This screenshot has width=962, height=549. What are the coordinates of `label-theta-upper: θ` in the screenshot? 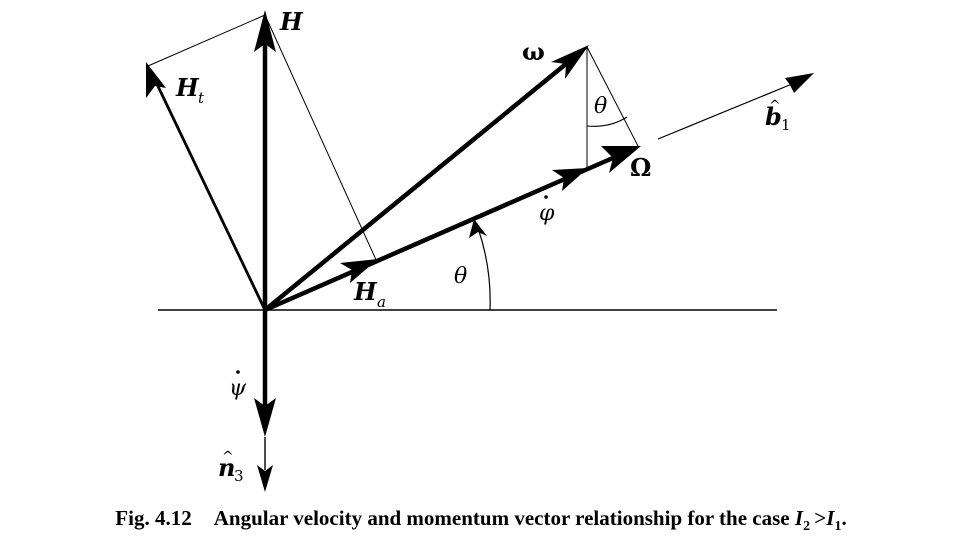 It's located at (600, 106).